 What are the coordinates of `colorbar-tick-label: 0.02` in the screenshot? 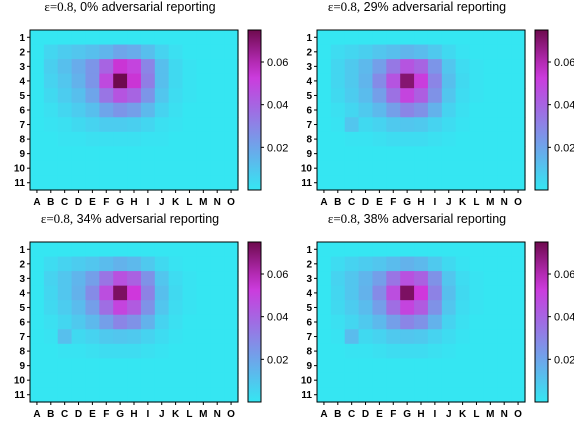 It's located at (564, 148).